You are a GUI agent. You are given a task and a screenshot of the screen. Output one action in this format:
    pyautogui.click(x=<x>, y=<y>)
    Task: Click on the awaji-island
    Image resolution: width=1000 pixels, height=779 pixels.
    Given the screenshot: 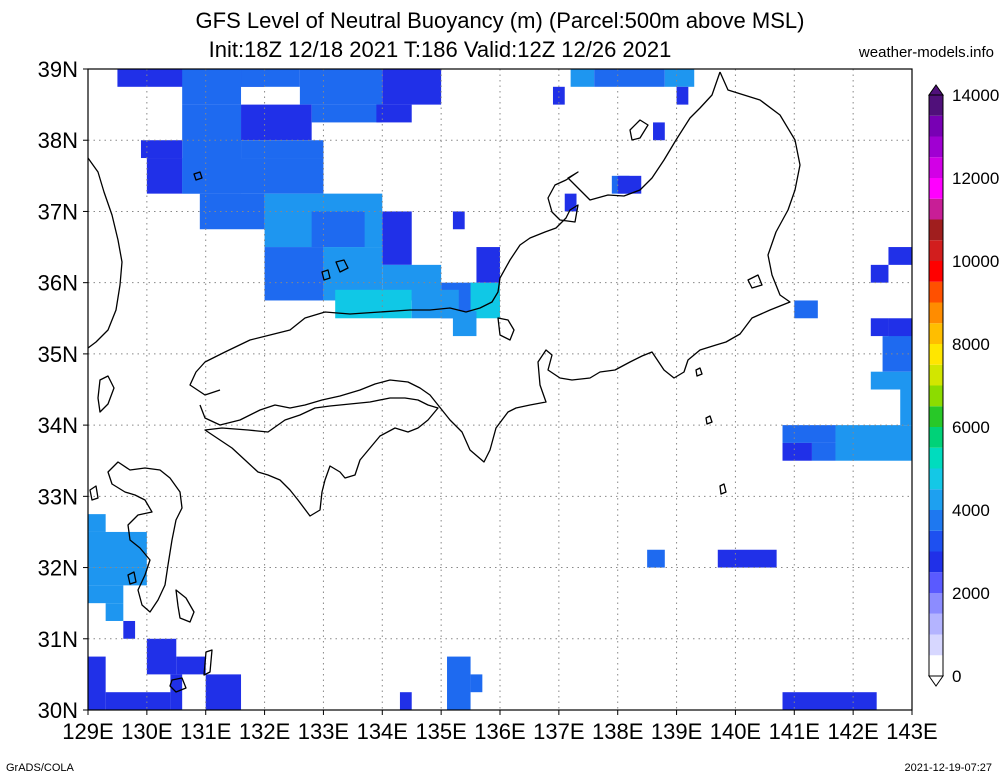 What is the action you would take?
    pyautogui.click(x=506, y=329)
    